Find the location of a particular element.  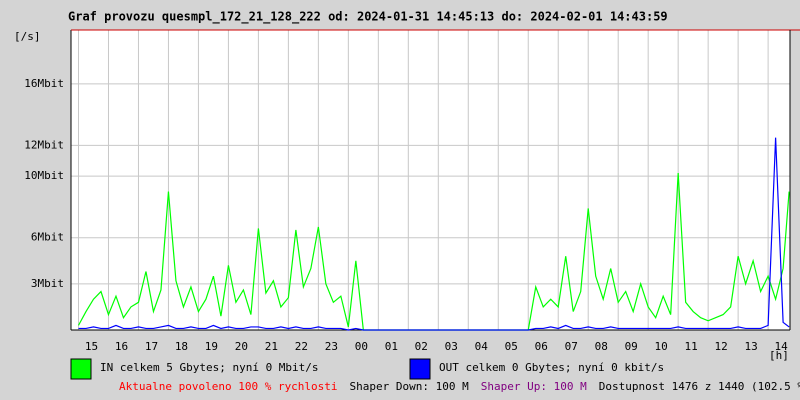

footer-text: Shaper Down: 100 M is located at coordinates (410, 386).